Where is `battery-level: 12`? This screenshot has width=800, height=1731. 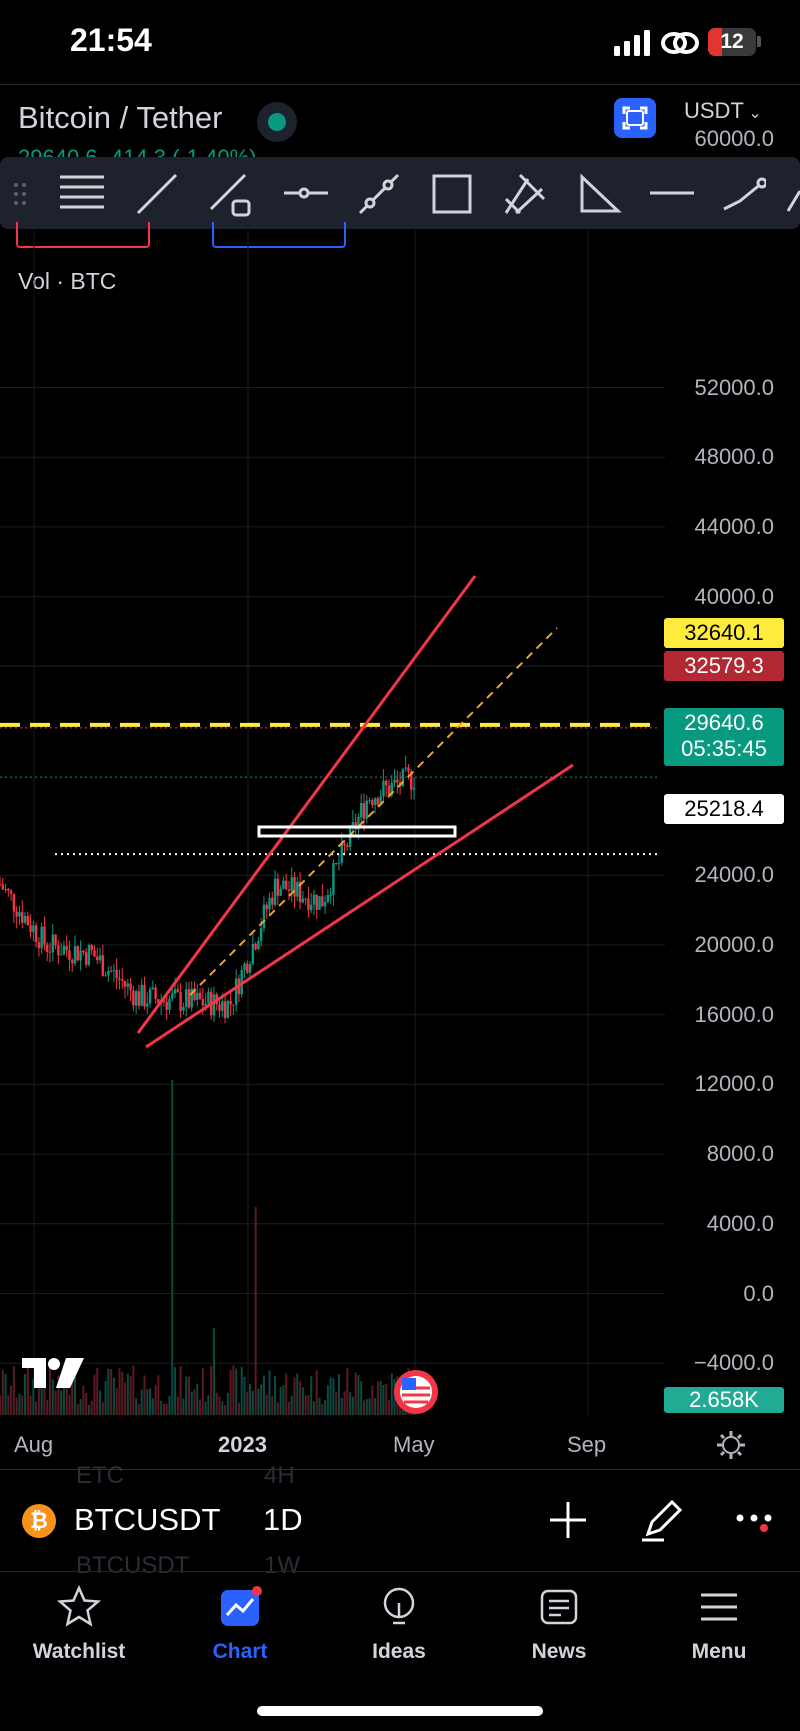
battery-level: 12 is located at coordinates (732, 41).